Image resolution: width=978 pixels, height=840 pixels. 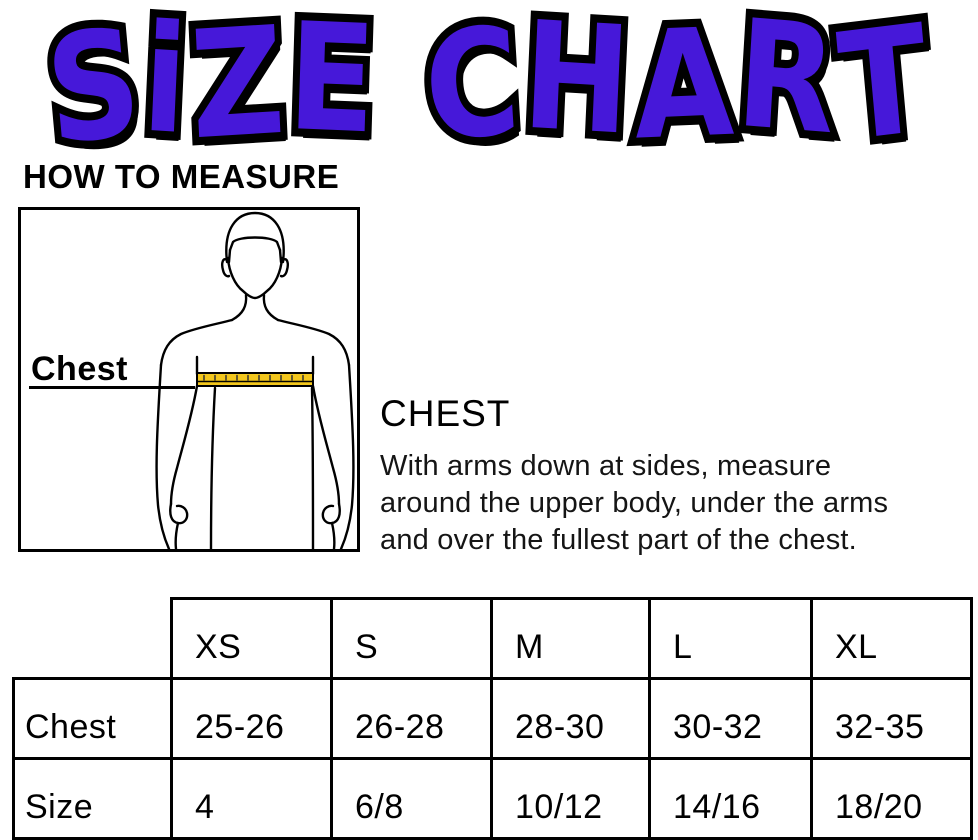 I want to click on how-to-measure-heading: HOW TO MEASURE, so click(x=181, y=176).